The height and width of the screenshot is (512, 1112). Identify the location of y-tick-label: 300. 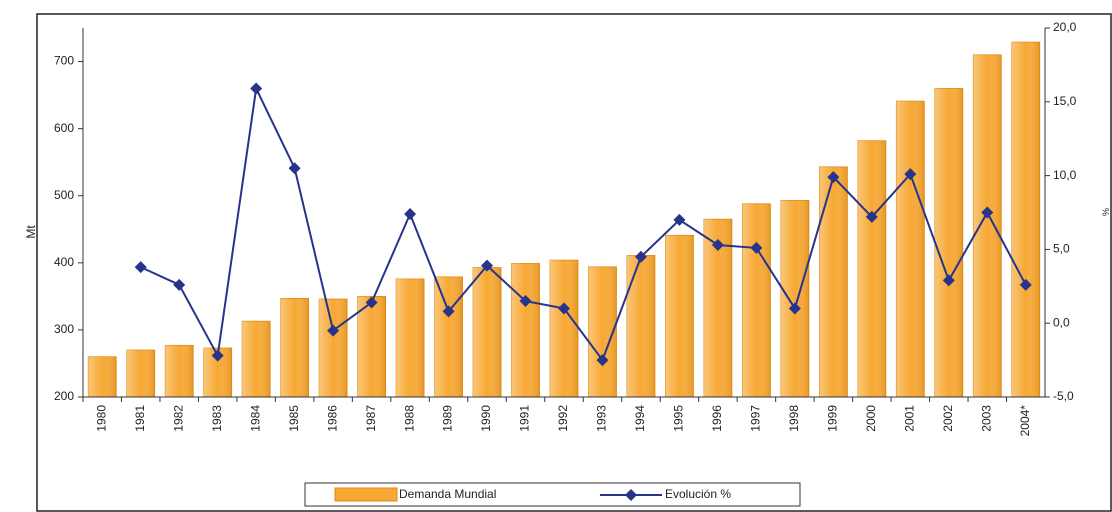
(64, 329).